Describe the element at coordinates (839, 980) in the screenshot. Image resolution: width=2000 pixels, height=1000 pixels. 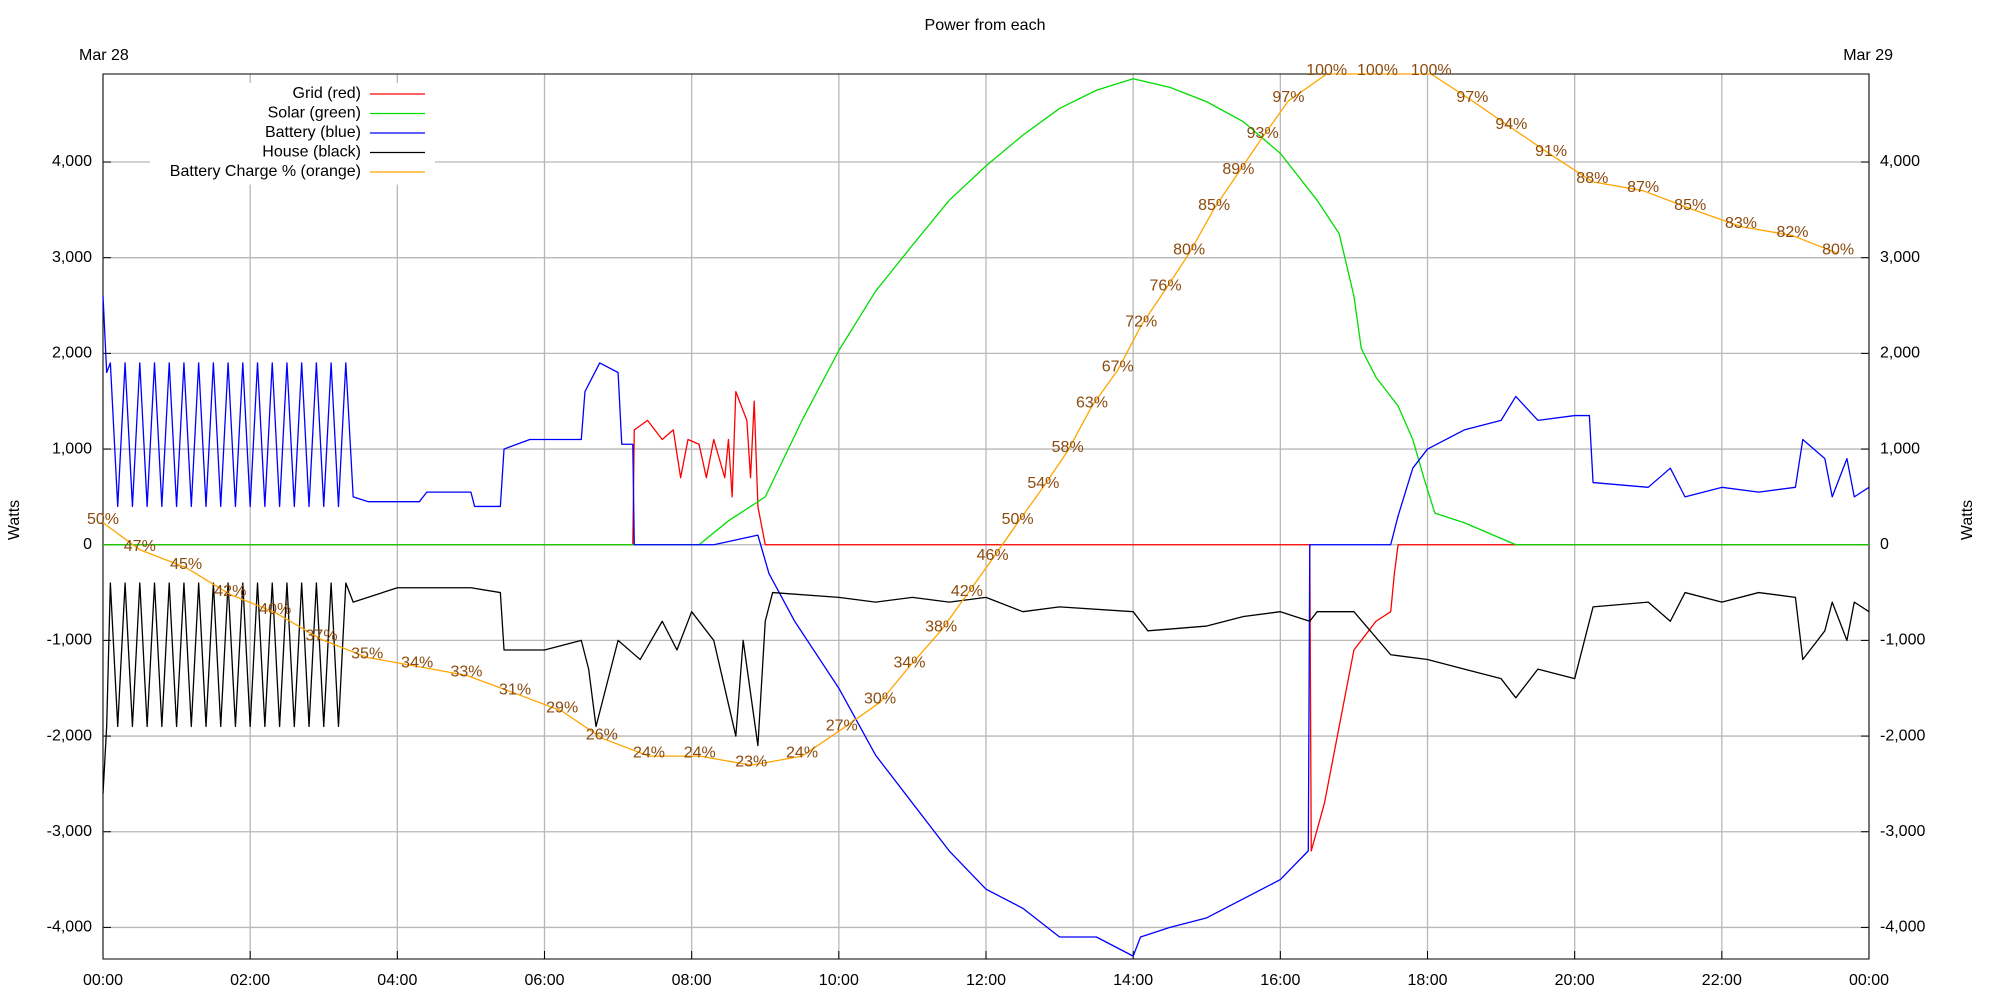
I see `x-tick-label: 10:00` at that location.